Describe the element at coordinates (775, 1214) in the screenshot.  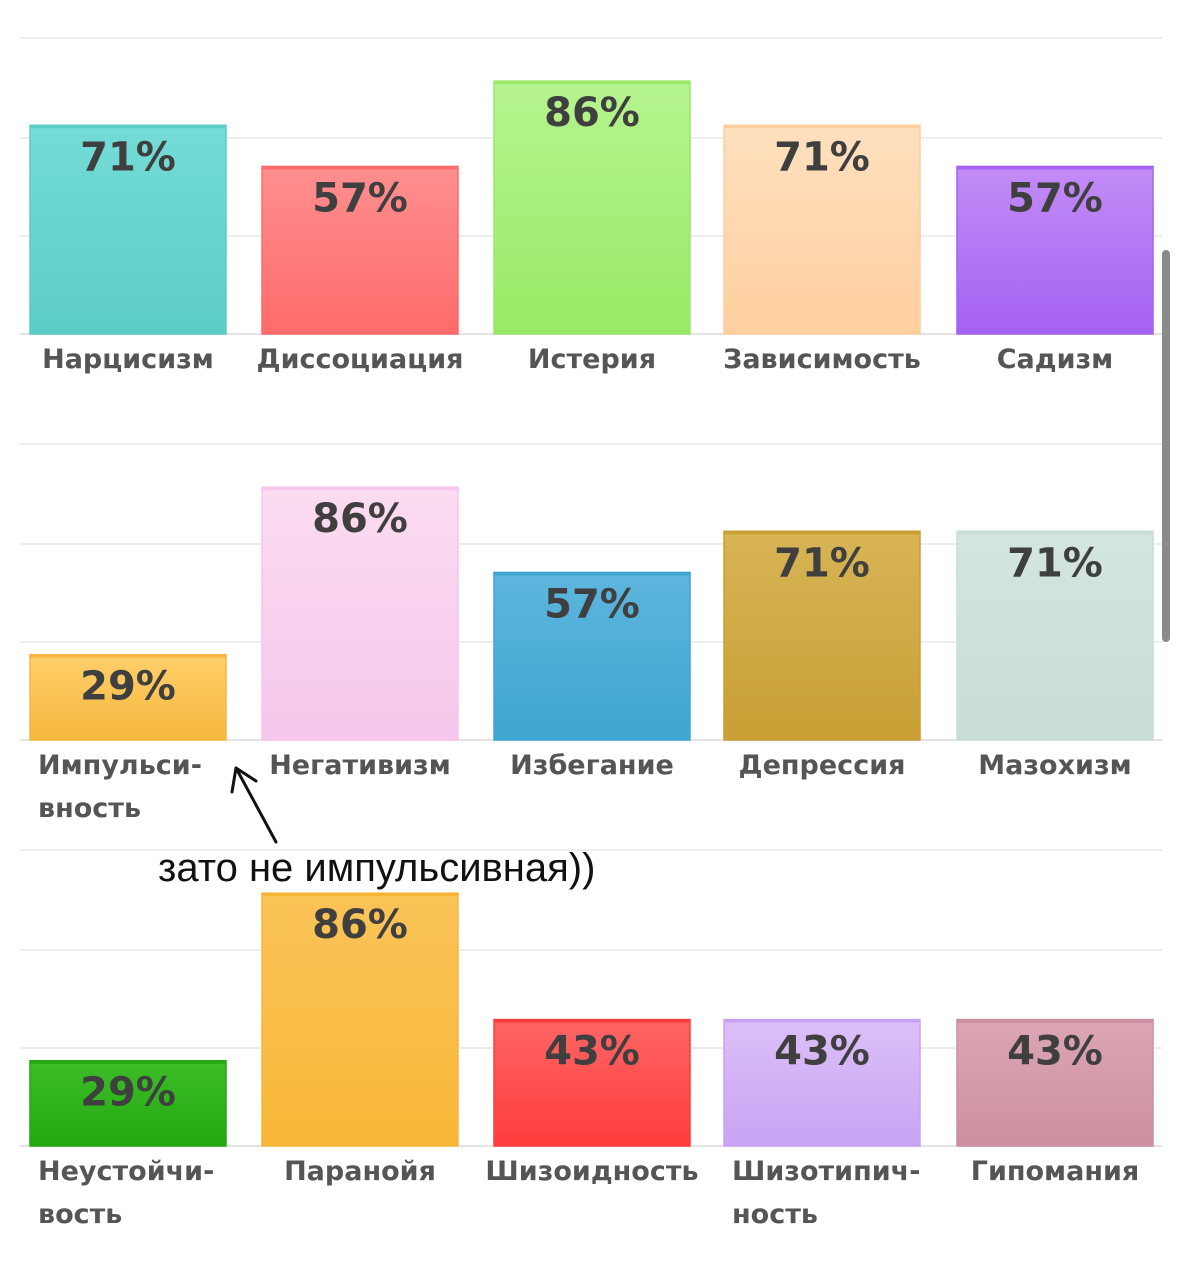
I see `category-label: ность` at that location.